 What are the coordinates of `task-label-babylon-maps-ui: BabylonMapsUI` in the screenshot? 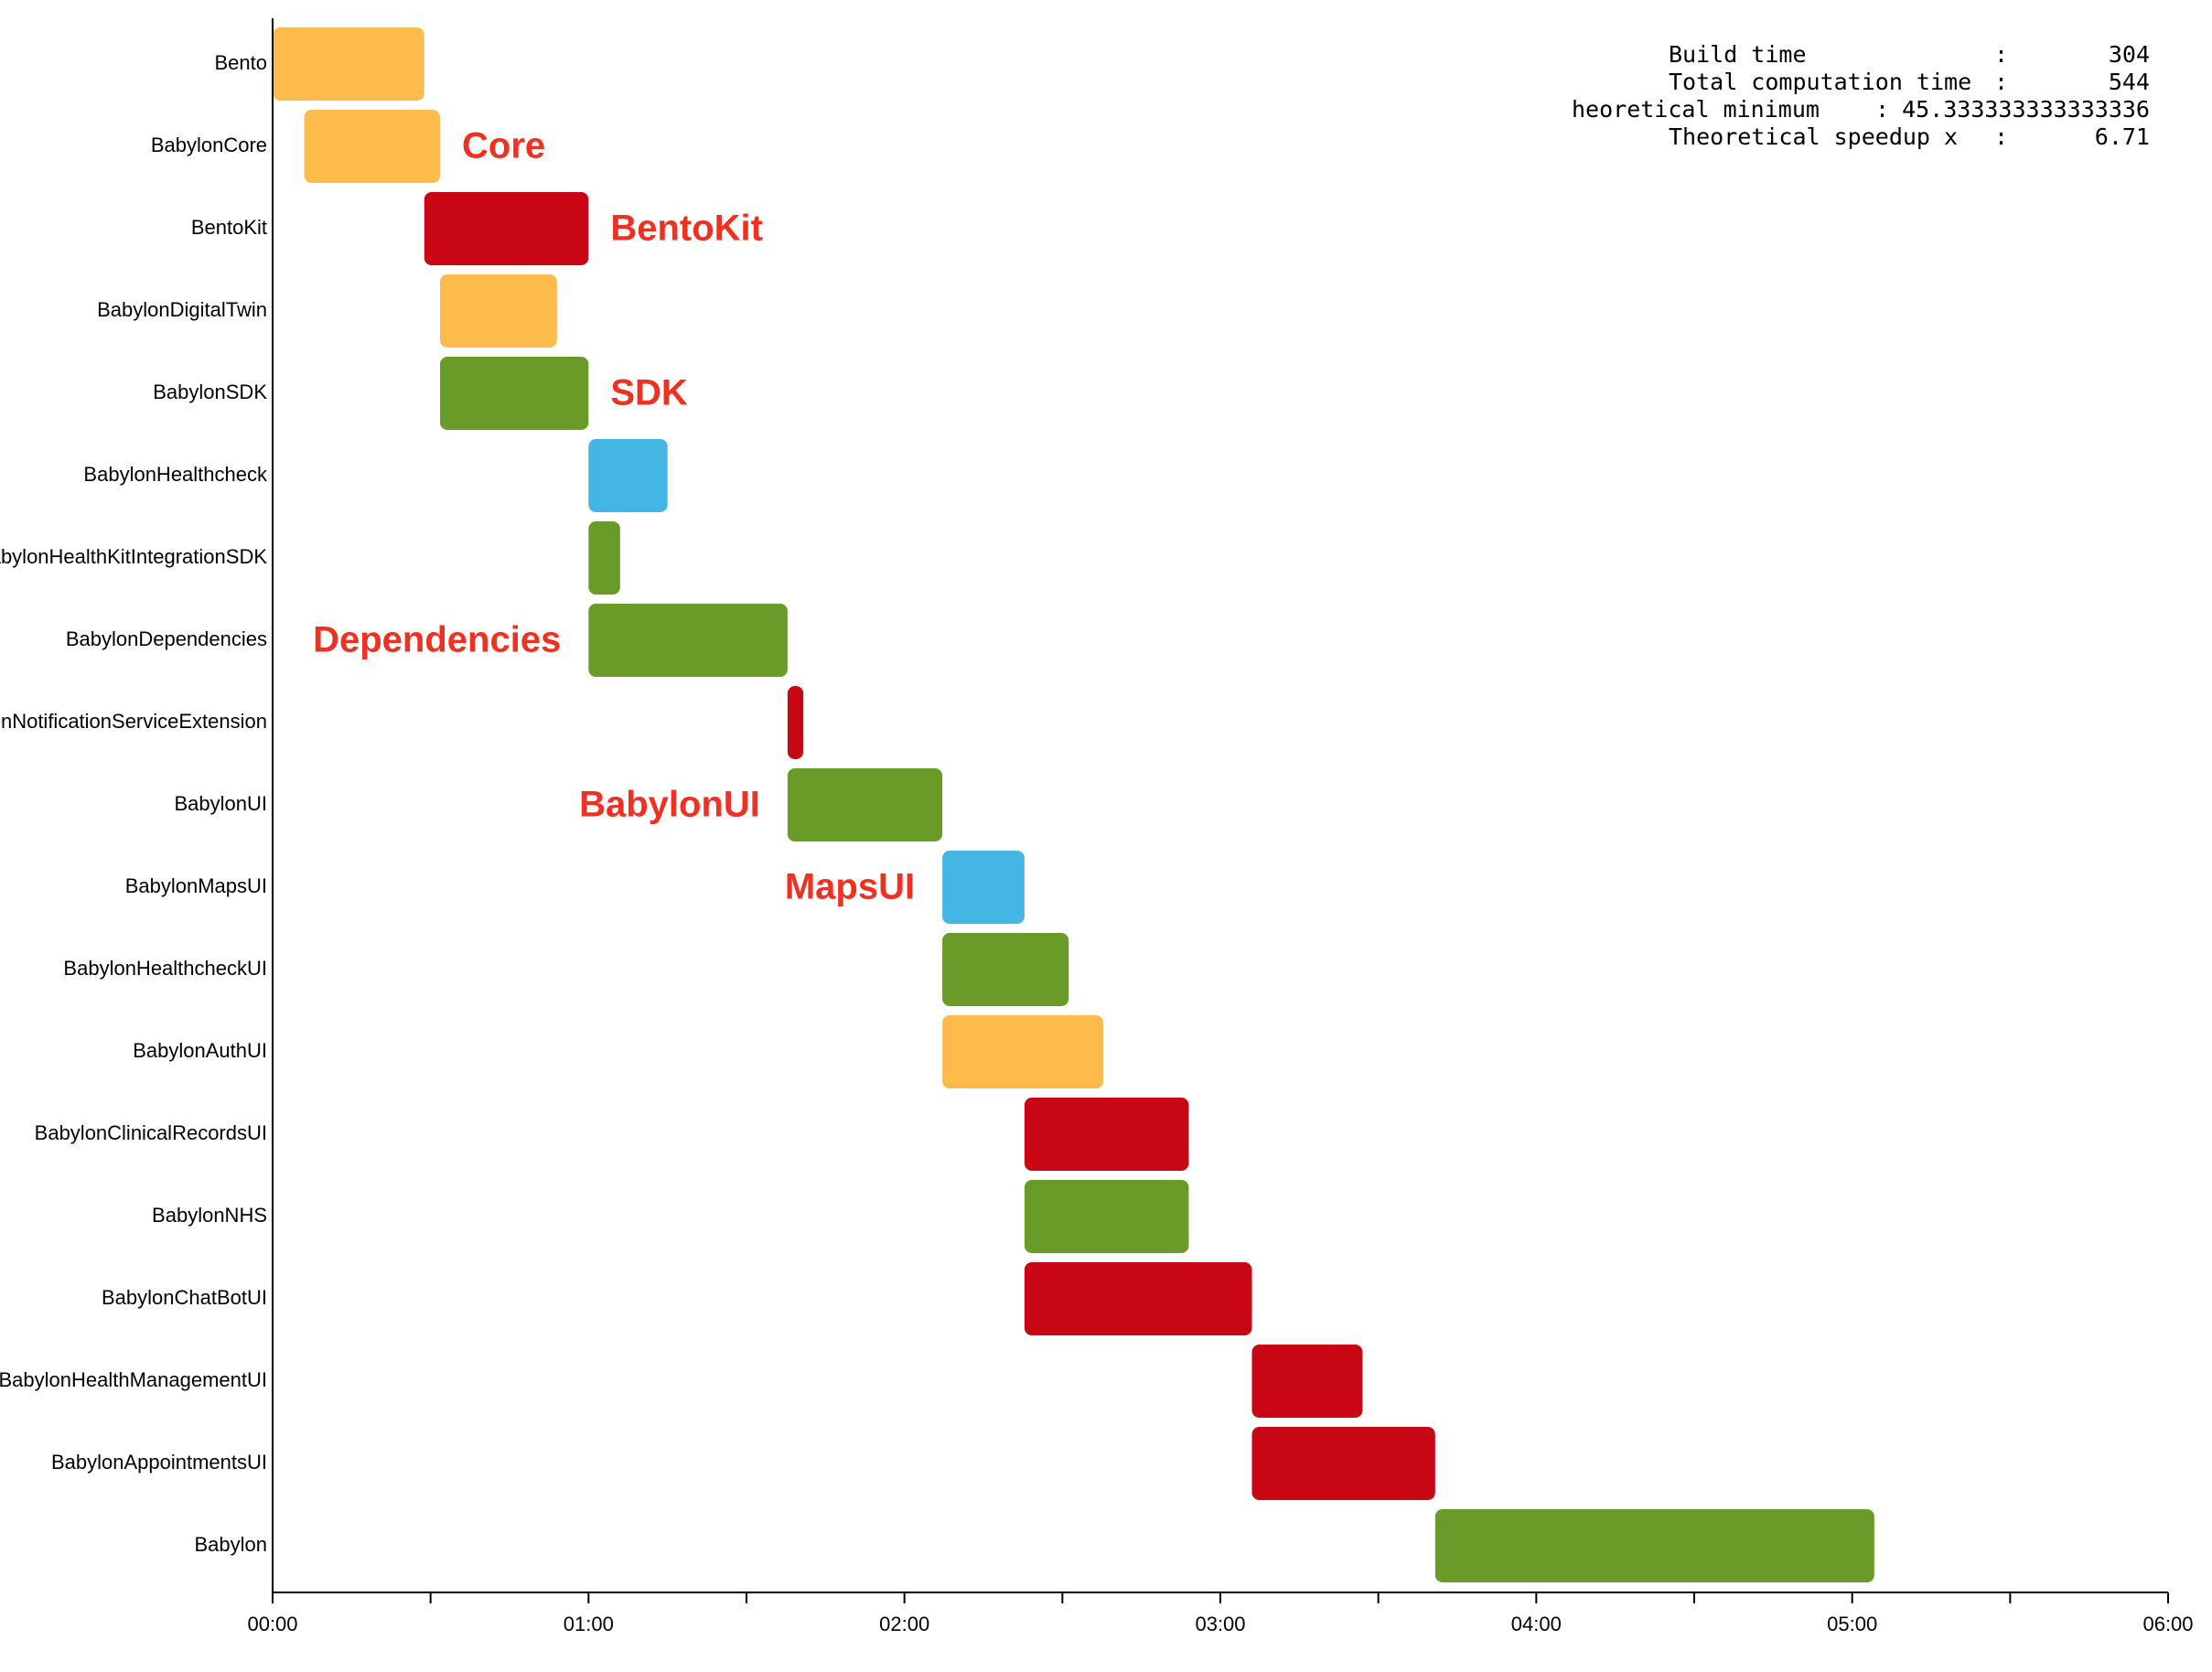 It's located at (196, 885).